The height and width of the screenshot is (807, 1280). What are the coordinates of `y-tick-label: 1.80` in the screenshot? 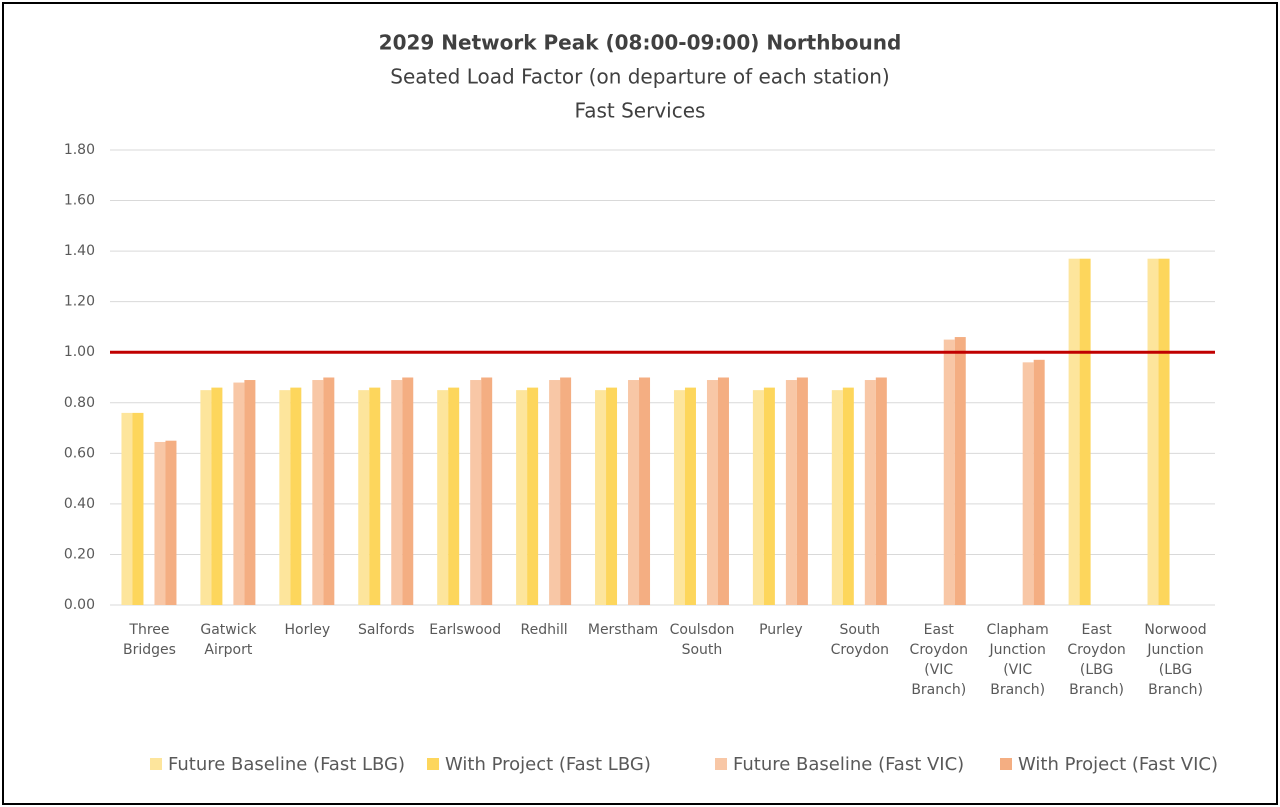 It's located at (79, 150).